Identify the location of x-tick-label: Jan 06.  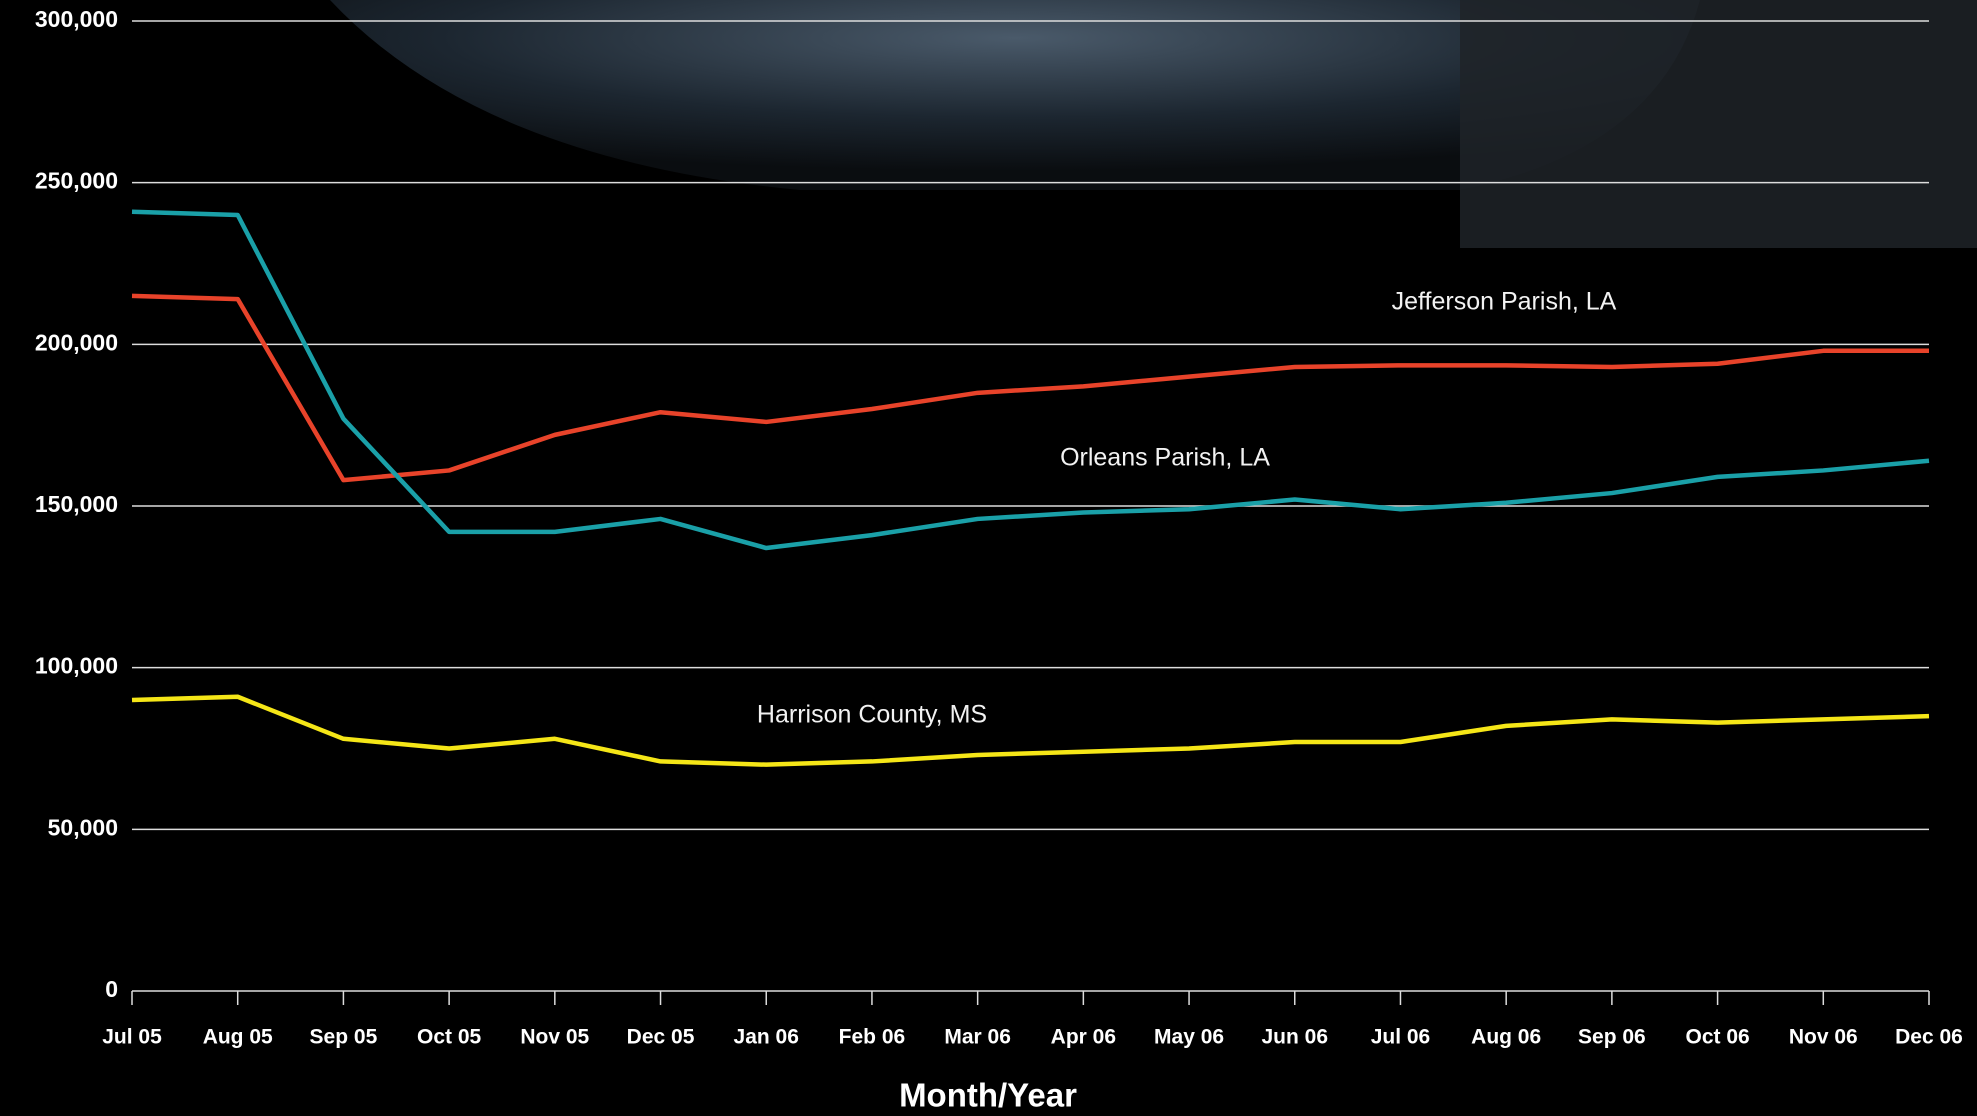
(766, 1037).